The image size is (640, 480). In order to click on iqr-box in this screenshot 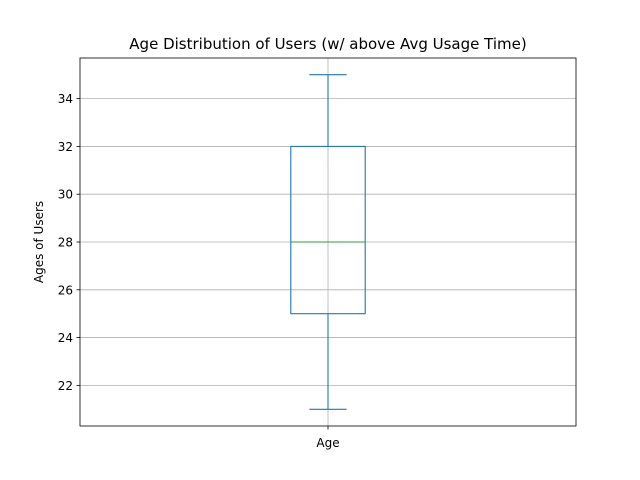, I will do `click(328, 230)`.